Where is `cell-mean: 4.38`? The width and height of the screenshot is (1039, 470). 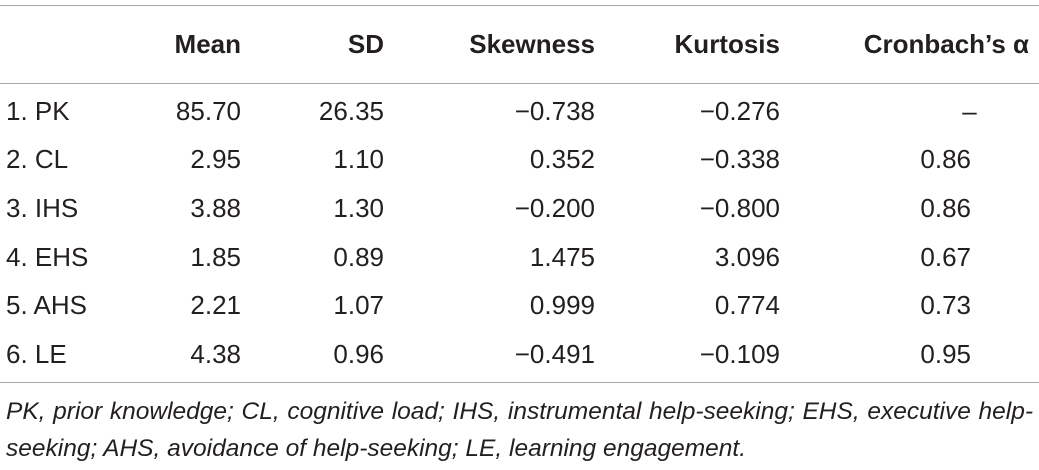
cell-mean: 4.38 is located at coordinates (215, 353).